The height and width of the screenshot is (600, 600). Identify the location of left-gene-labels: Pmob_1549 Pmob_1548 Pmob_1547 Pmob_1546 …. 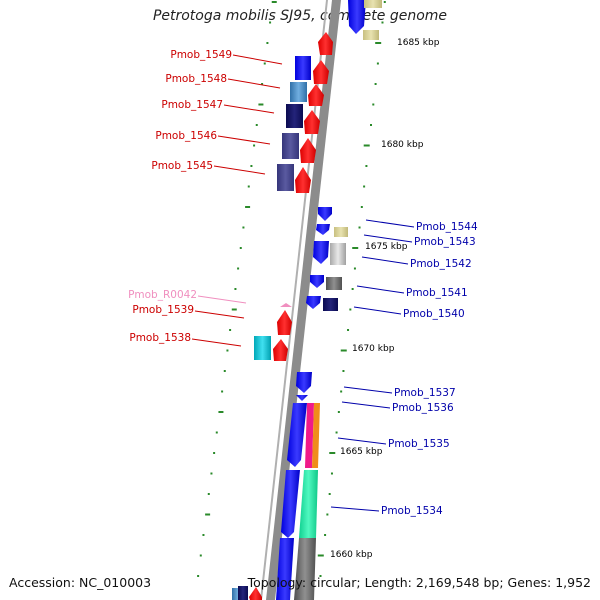
(205, 198).